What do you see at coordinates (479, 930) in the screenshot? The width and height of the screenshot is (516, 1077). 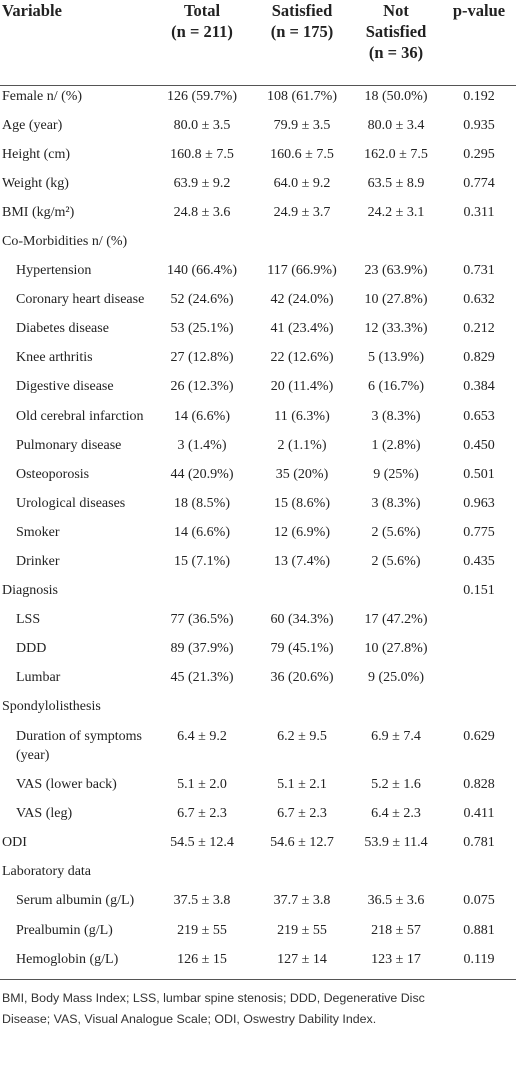 I see `table-cell: 0.881` at bounding box center [479, 930].